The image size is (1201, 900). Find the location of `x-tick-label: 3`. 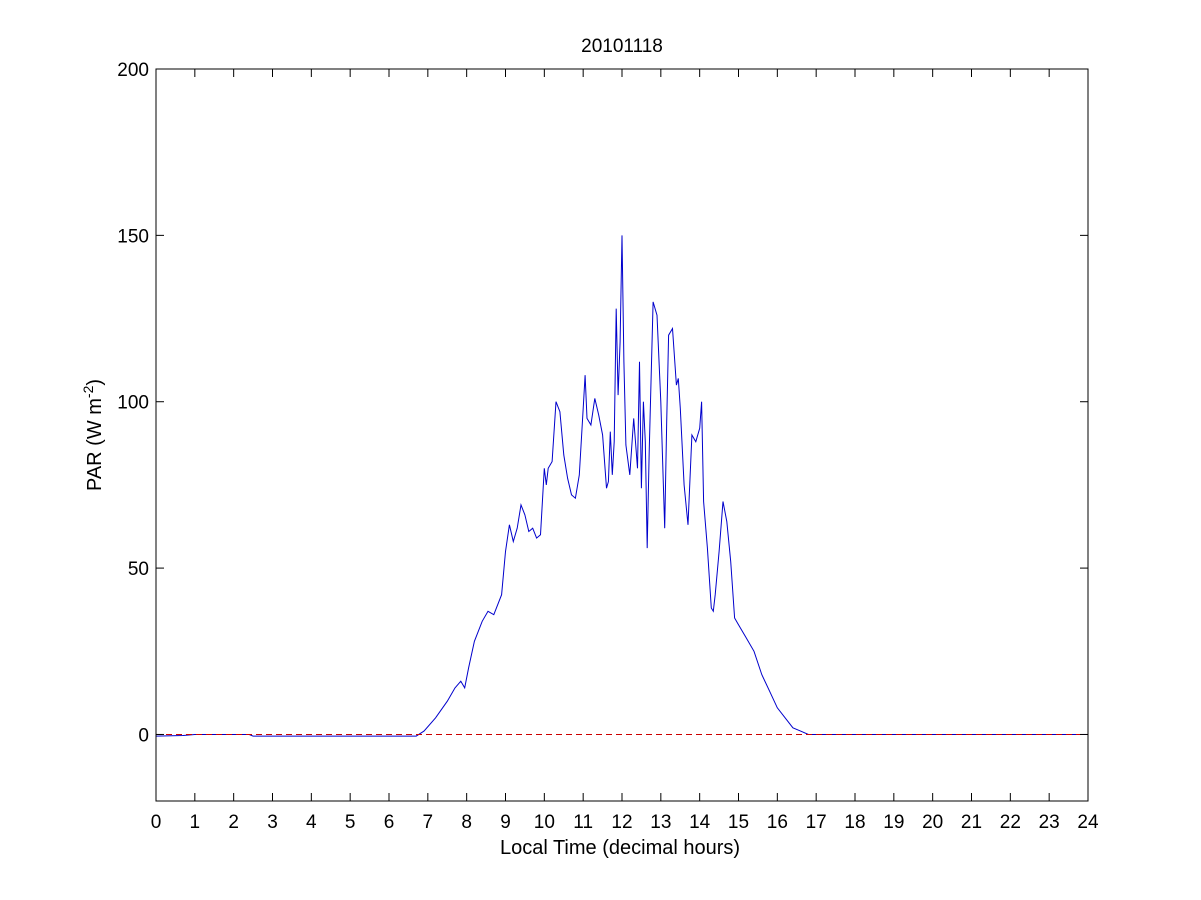

x-tick-label: 3 is located at coordinates (272, 822).